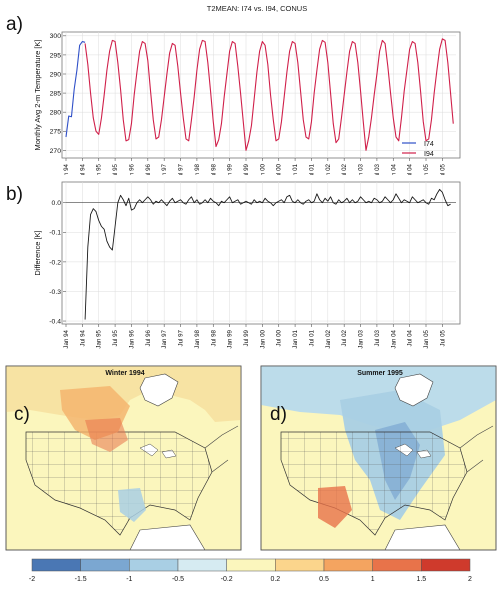 This screenshot has width=500, height=594. I want to click on colorbar-bins, so click(251, 565).